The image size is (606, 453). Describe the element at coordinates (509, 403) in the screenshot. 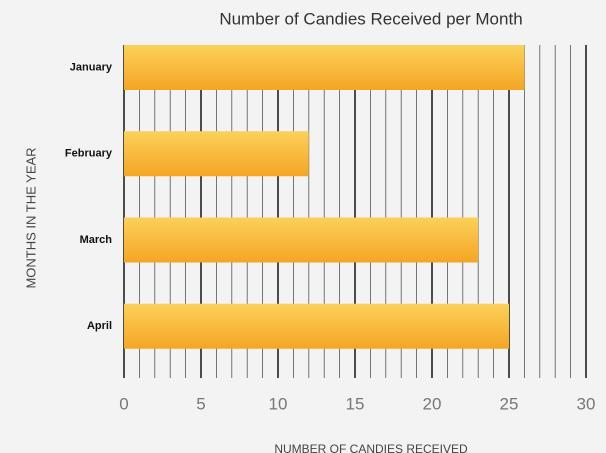

I see `x-tick-label: 25` at that location.